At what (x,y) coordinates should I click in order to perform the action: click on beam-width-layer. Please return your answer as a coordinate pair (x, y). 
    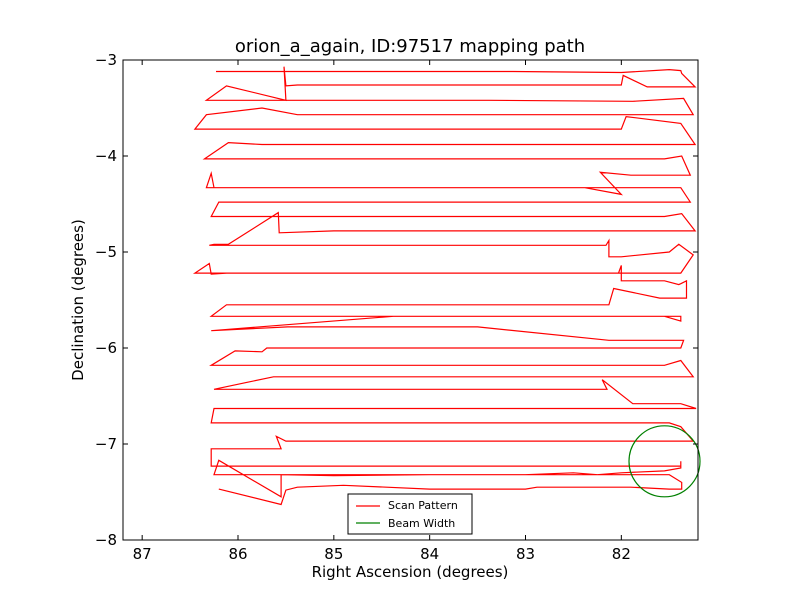
    Looking at the image, I should click on (664, 461).